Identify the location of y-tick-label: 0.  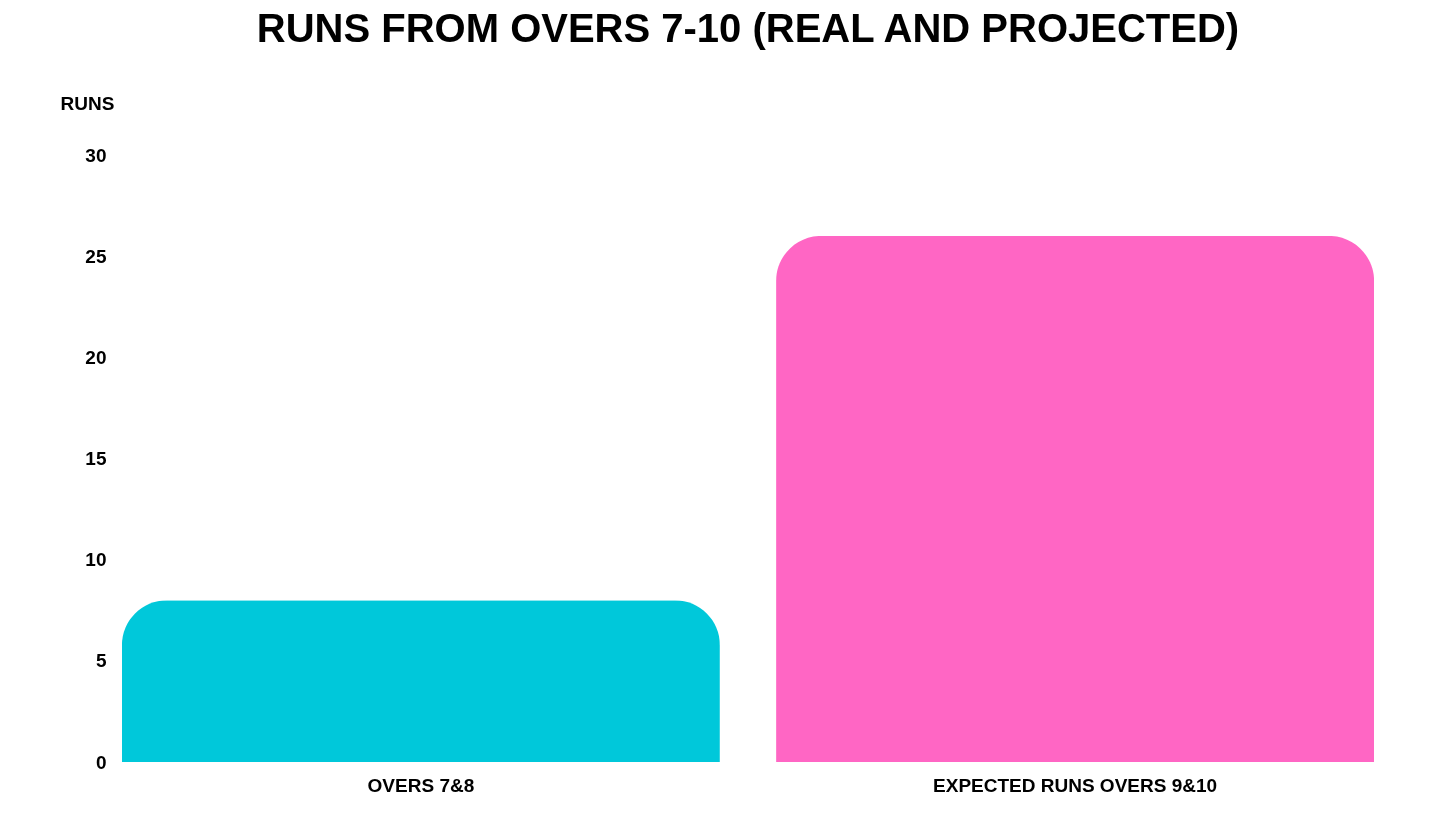
(101, 762).